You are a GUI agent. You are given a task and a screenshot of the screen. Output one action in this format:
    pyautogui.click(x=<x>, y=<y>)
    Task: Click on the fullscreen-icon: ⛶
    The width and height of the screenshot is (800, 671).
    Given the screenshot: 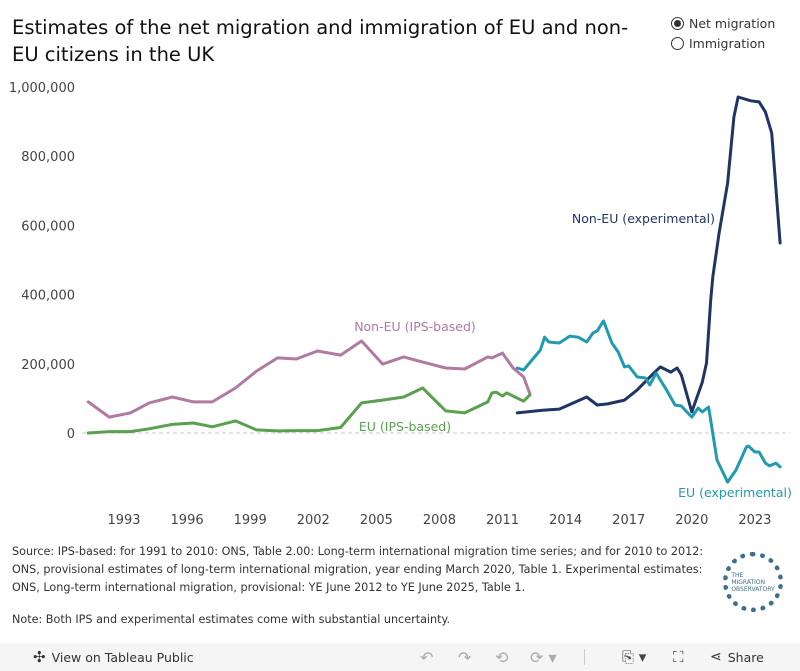 What is the action you would take?
    pyautogui.click(x=678, y=657)
    